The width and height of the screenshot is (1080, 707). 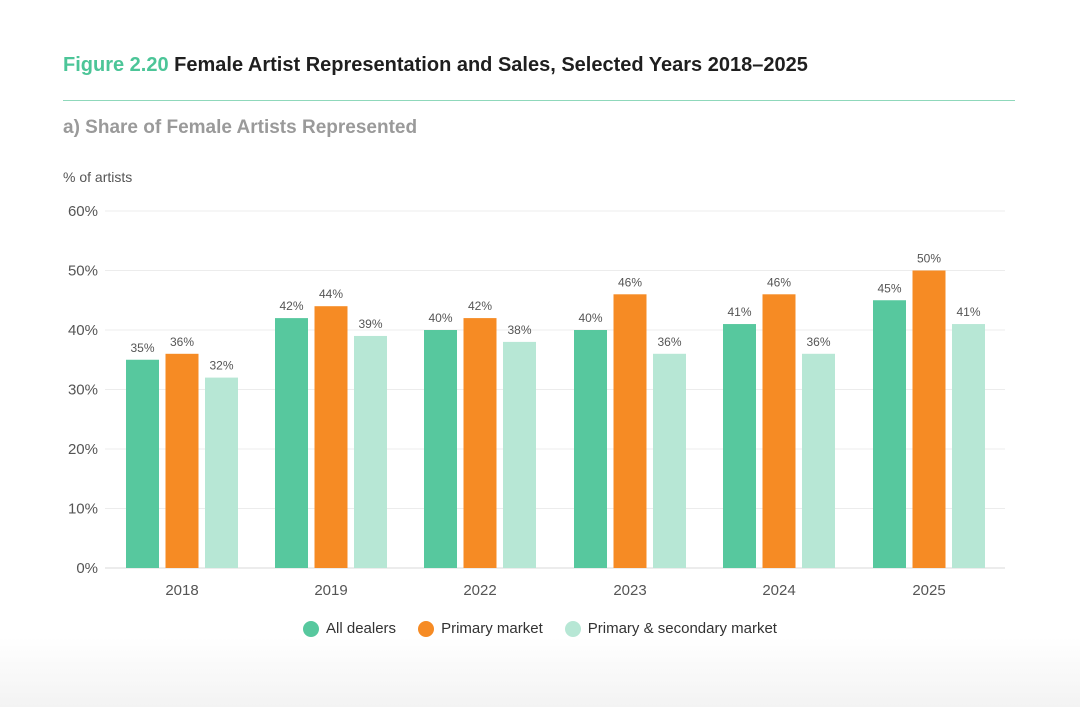 I want to click on bar-value-label: 32%, so click(x=221, y=366).